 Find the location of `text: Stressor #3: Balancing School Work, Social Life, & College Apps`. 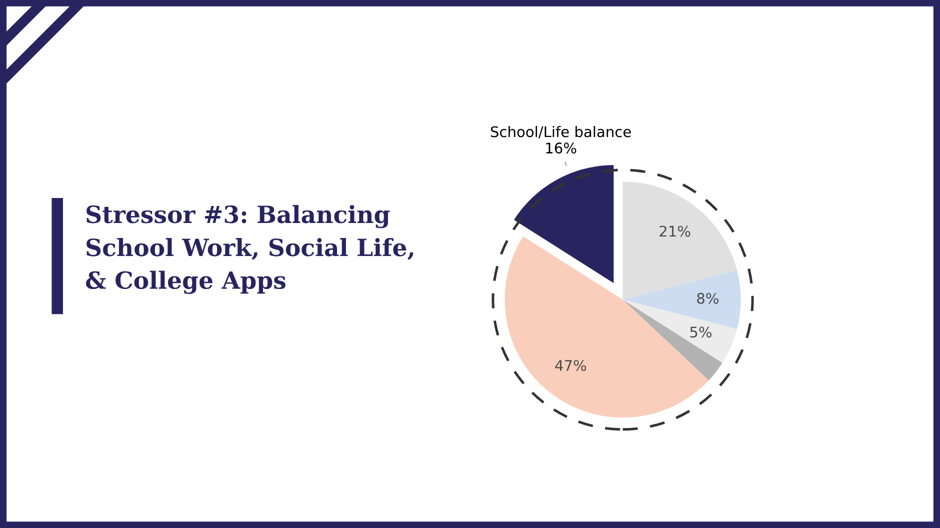

text: Stressor #3: Balancing School Work, Social Life, & College Apps is located at coordinates (250, 249).